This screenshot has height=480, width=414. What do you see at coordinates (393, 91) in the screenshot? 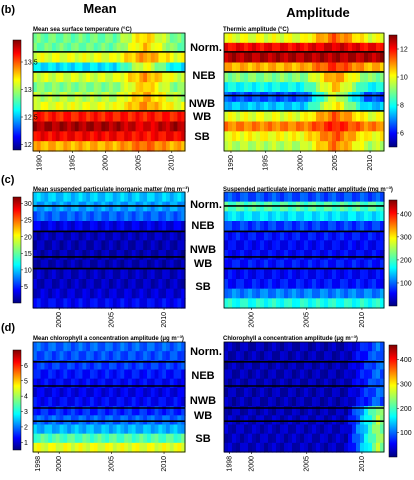
I see `colorbar-gradient` at bounding box center [393, 91].